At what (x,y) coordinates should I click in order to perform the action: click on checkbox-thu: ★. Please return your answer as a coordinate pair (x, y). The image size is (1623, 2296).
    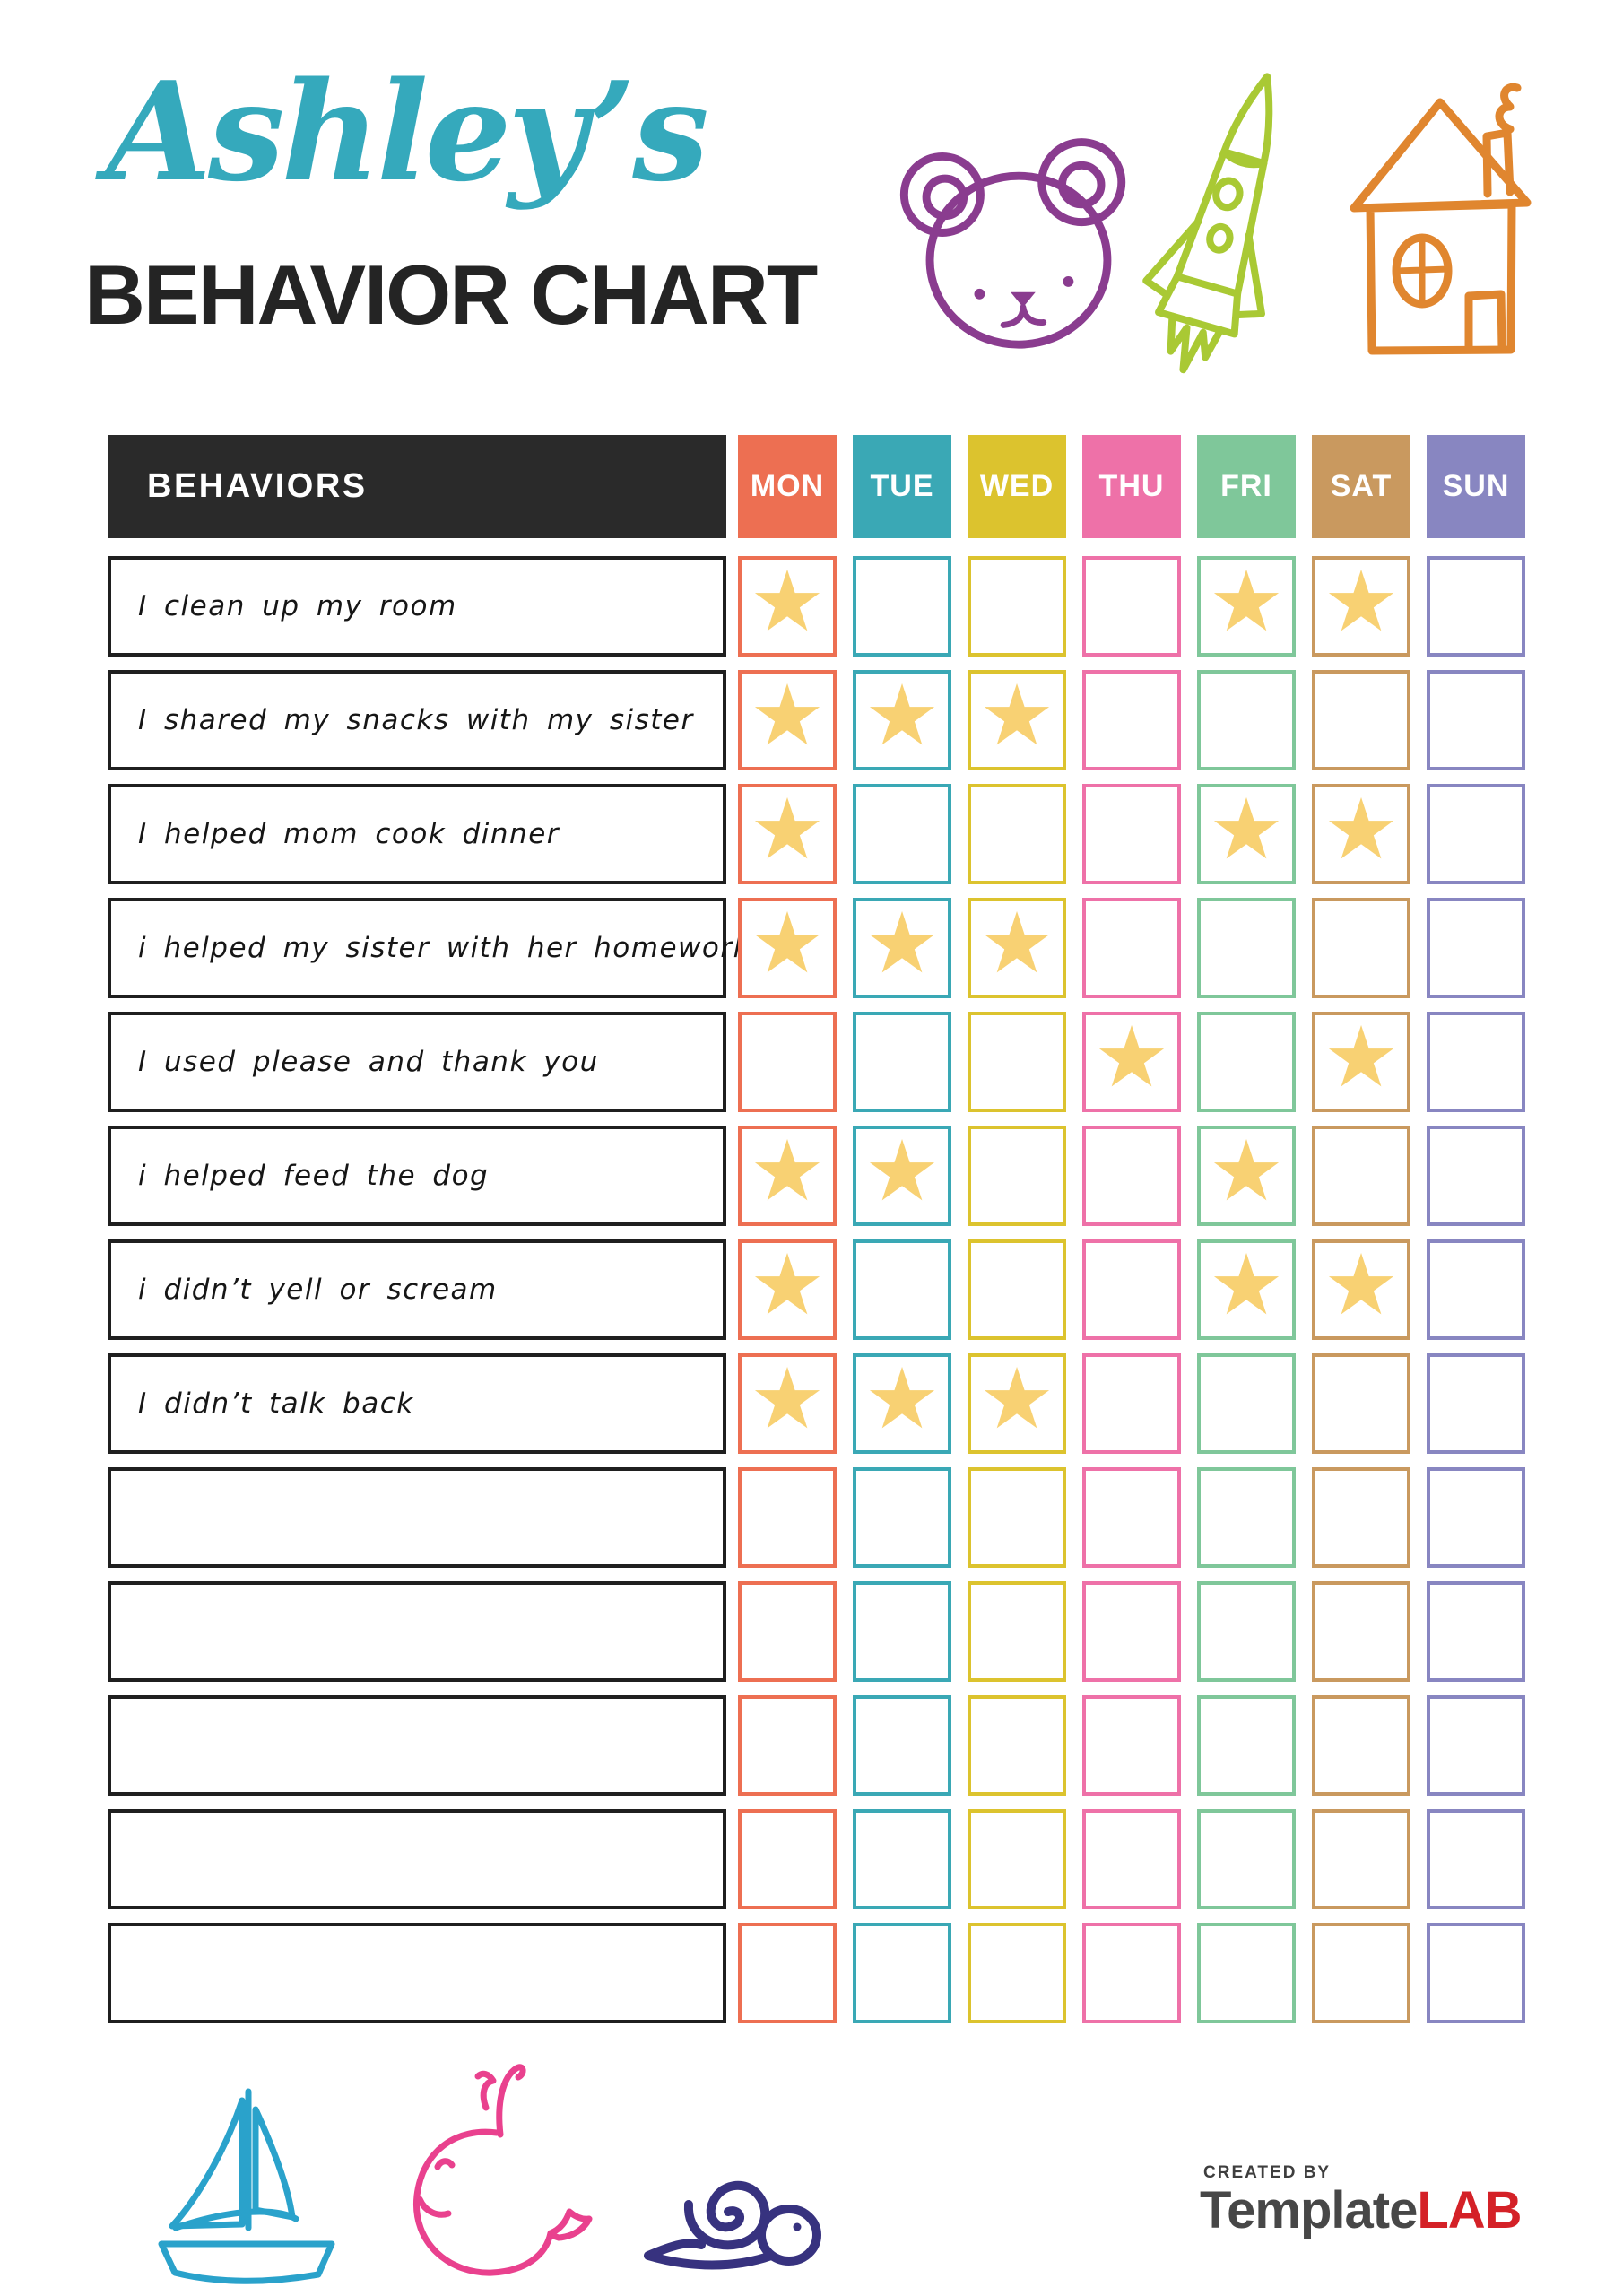
    Looking at the image, I should click on (1131, 1062).